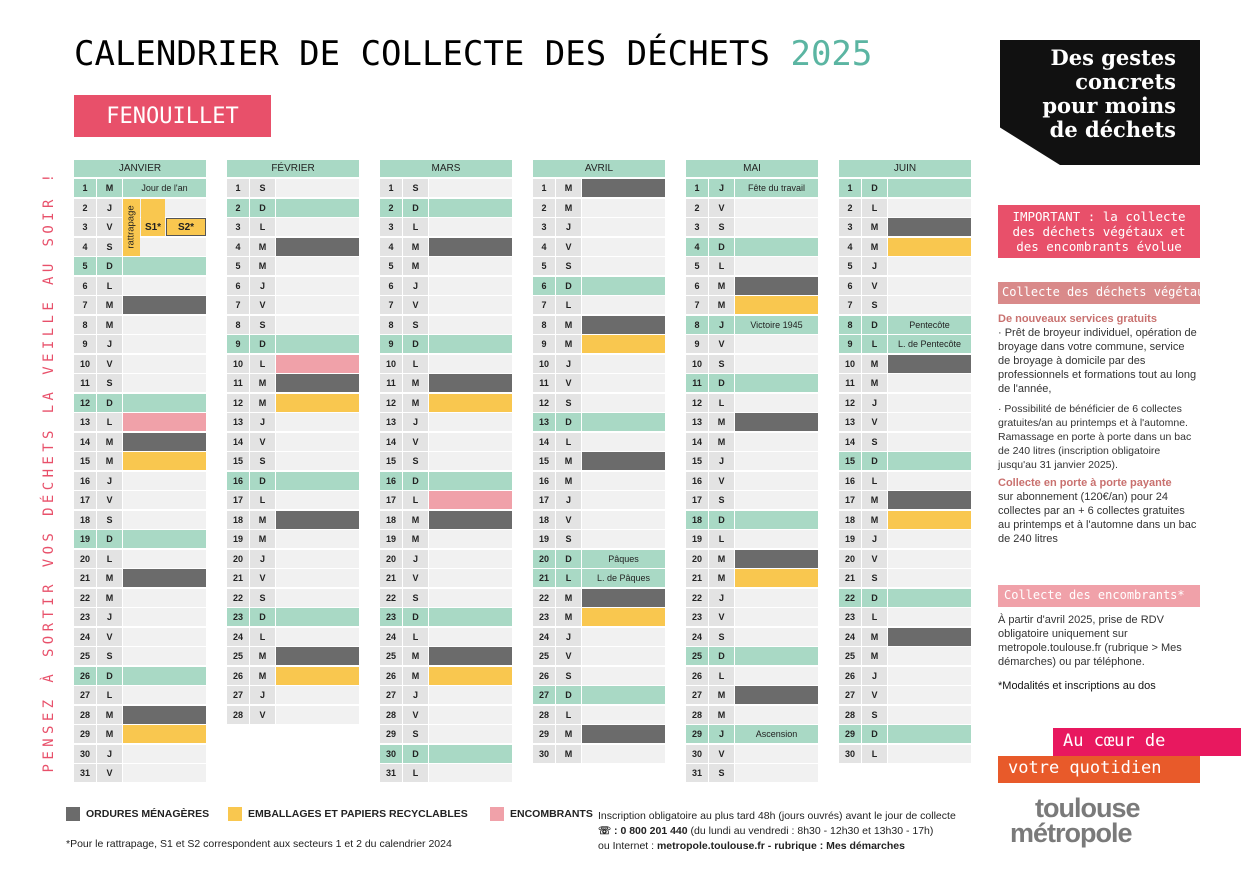 Image resolution: width=1241 pixels, height=875 pixels. Describe the element at coordinates (1077, 319) in the screenshot. I see `heading: De nouveaux services gratuits` at that location.